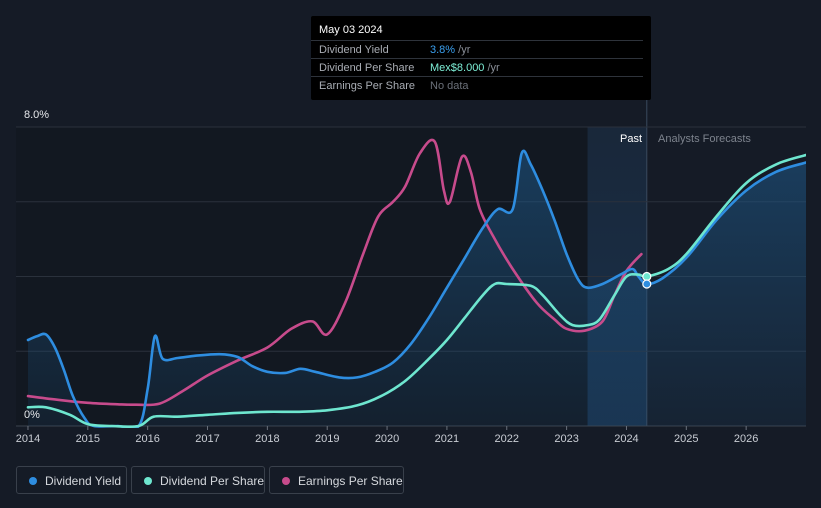 The image size is (821, 508). I want to click on tooltip-row-earnings-per-share: Earnings Per Share No data, so click(477, 85).